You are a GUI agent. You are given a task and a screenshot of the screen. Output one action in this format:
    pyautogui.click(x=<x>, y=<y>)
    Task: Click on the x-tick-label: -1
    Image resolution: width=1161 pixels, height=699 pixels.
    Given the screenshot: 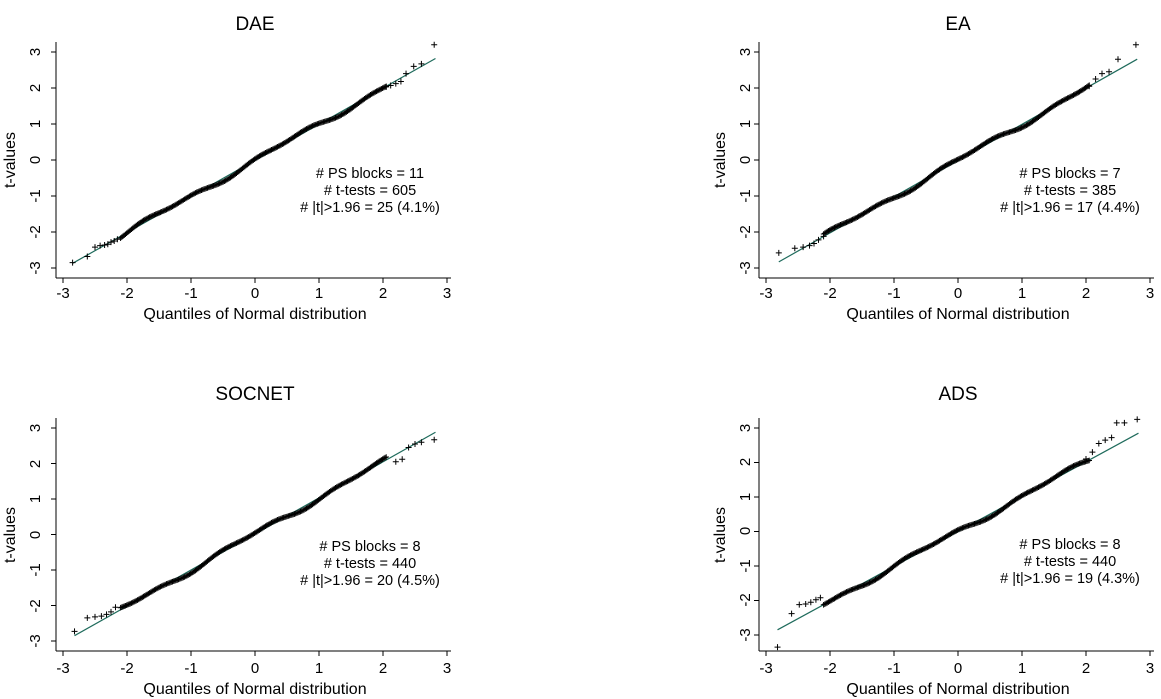 What is the action you would take?
    pyautogui.click(x=190, y=293)
    